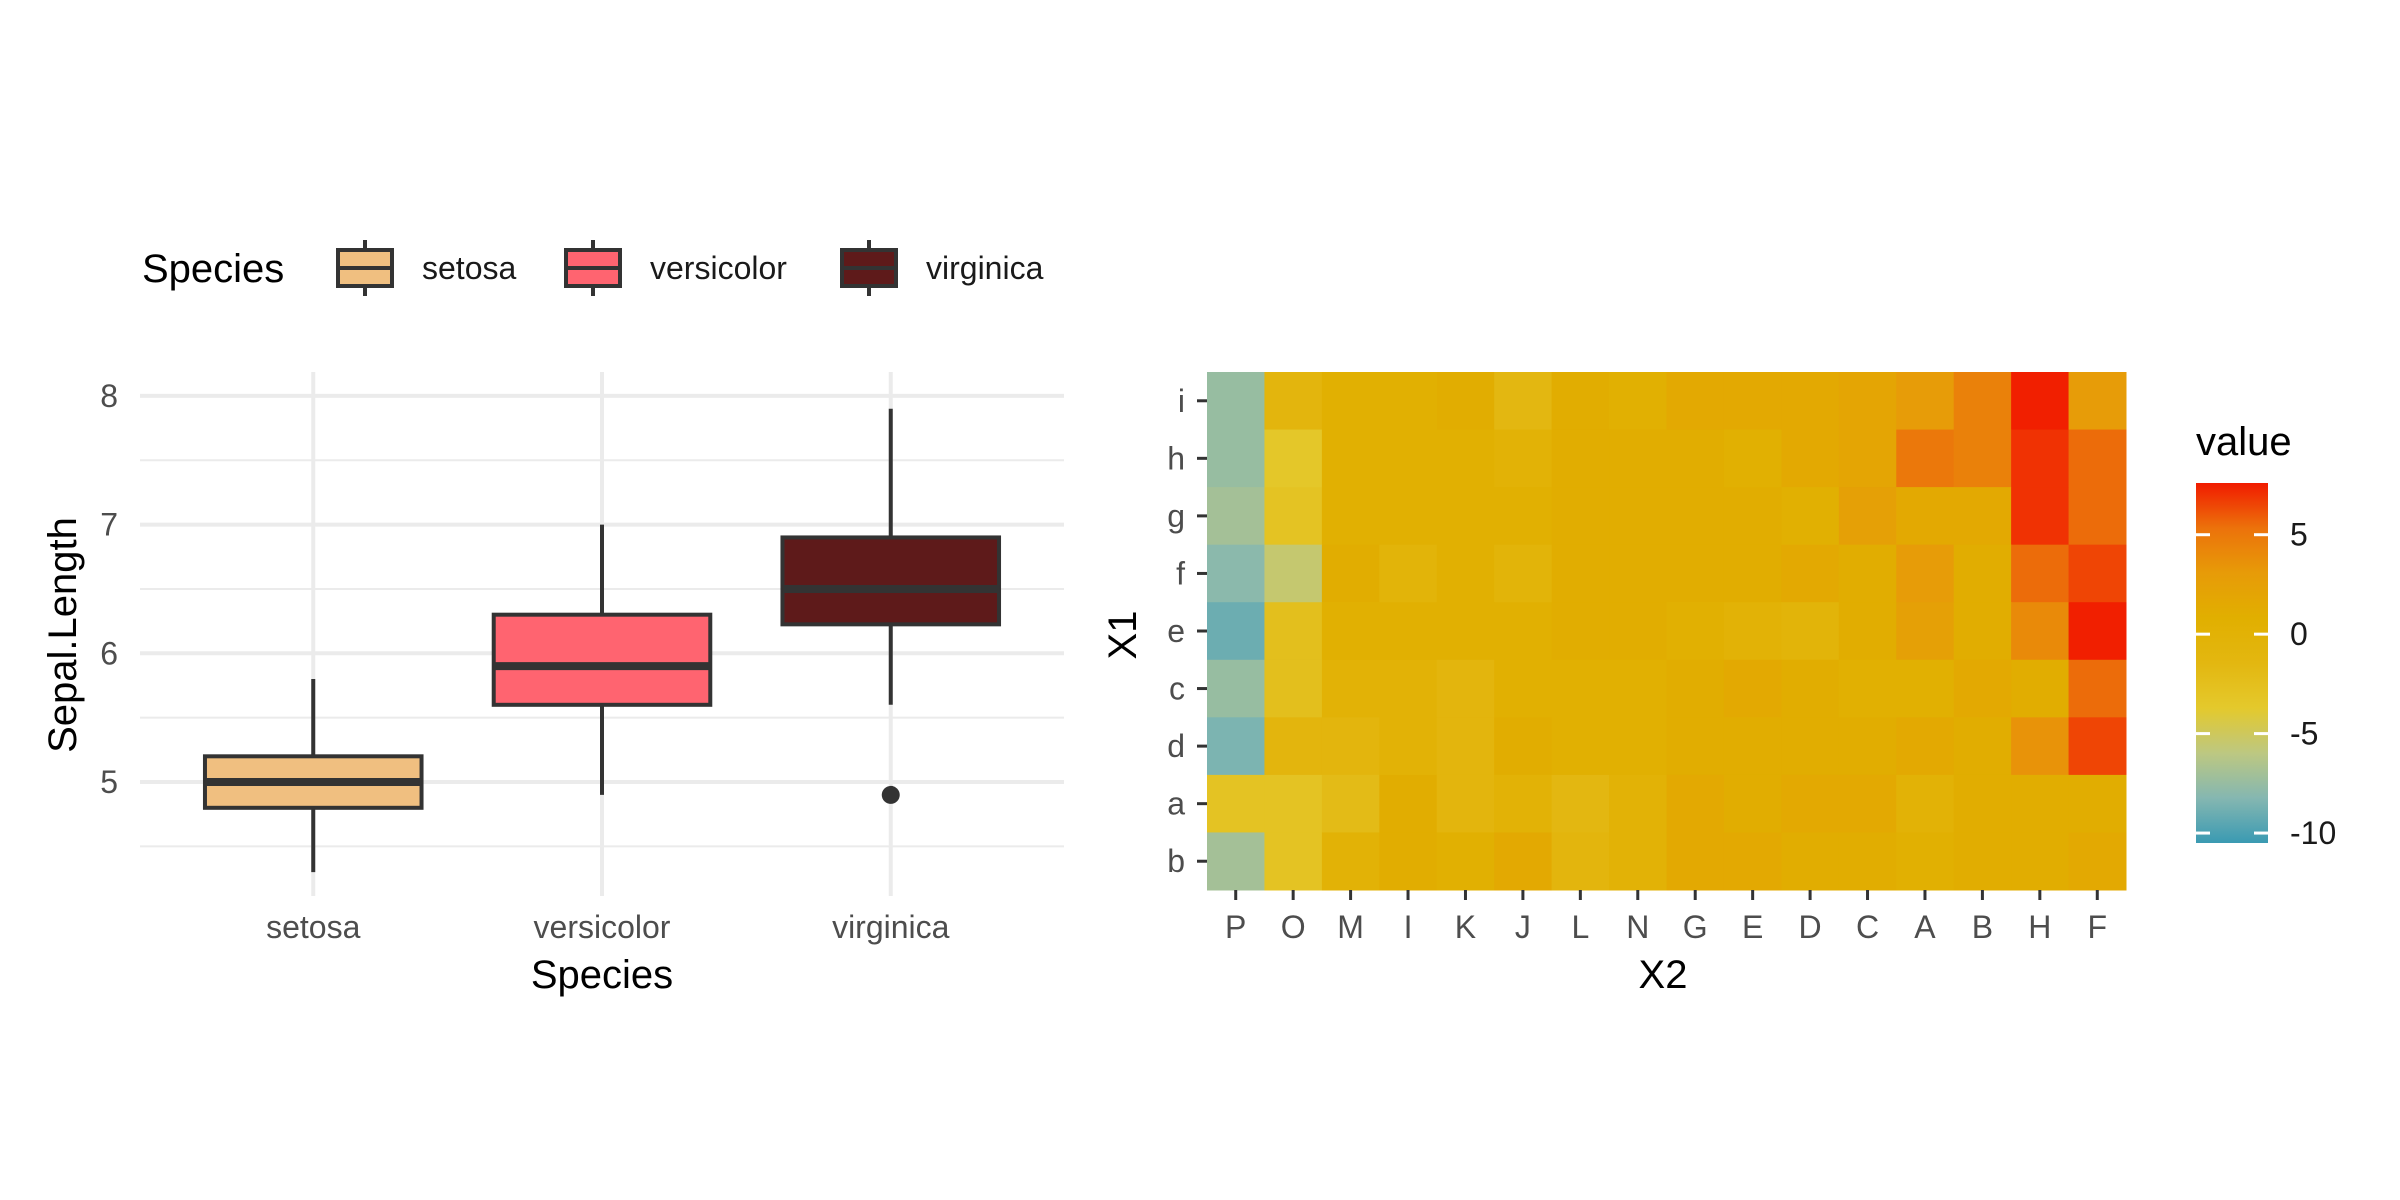 This screenshot has width=2400, height=1200. What do you see at coordinates (1695, 927) in the screenshot?
I see `heatmap-x-tick-label: G` at bounding box center [1695, 927].